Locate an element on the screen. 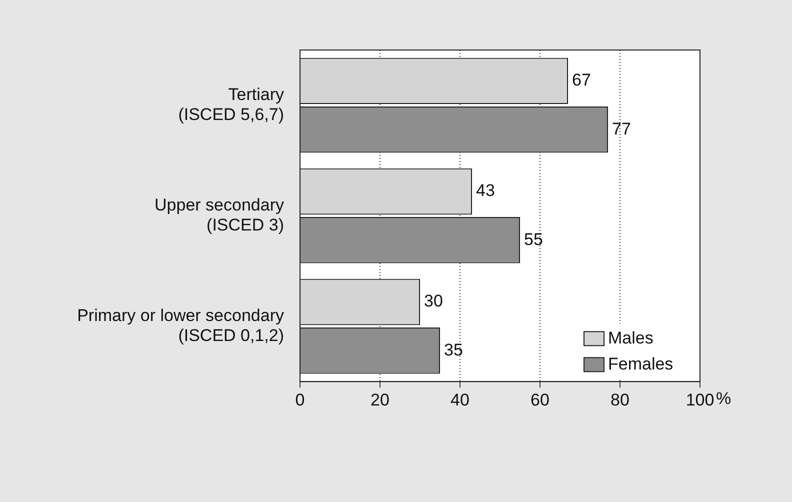 Image resolution: width=792 pixels, height=502 pixels. legend-label: Males is located at coordinates (631, 338).